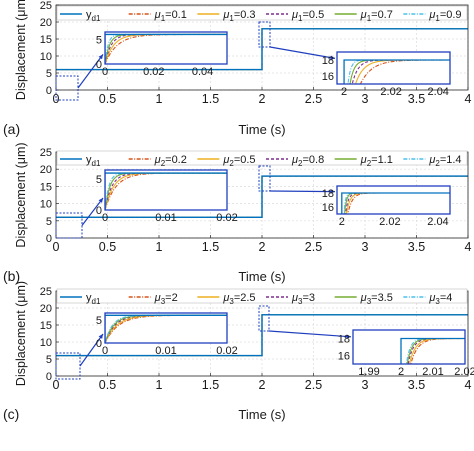  What do you see at coordinates (46, 40) in the screenshot?
I see `y-tick-label: 15` at bounding box center [46, 40].